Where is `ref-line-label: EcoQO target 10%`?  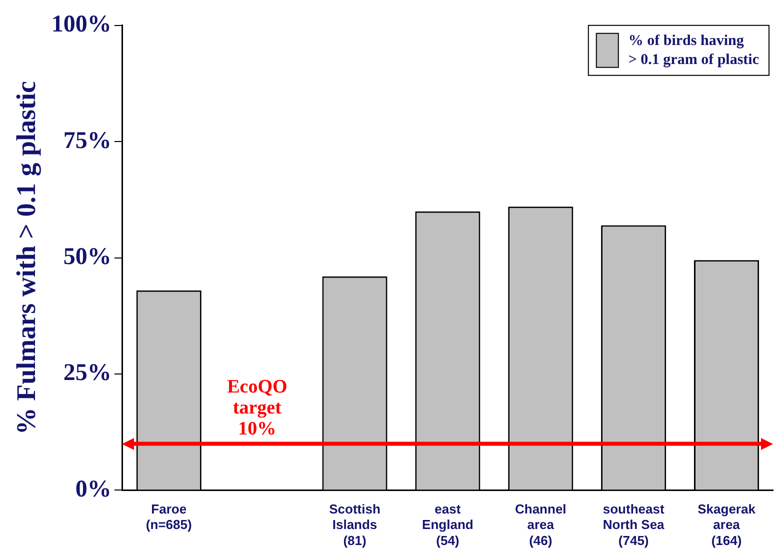 ref-line-label: EcoQO target 10% is located at coordinates (257, 408).